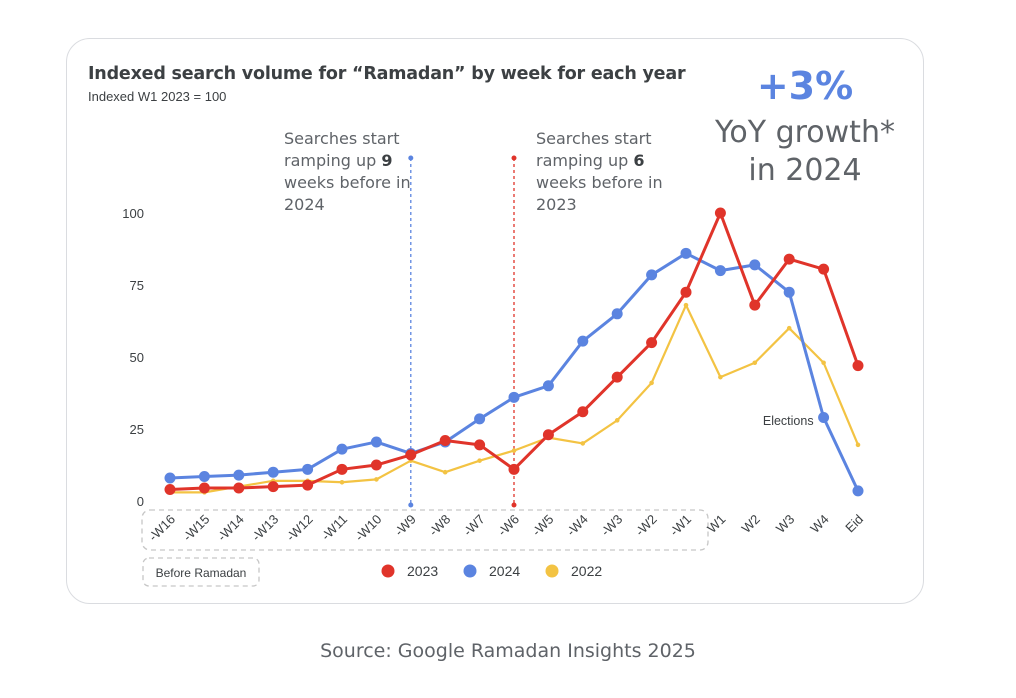 This screenshot has width=1016, height=698. What do you see at coordinates (342, 149) in the screenshot?
I see `note-2024-pre: Searches start ramping up` at bounding box center [342, 149].